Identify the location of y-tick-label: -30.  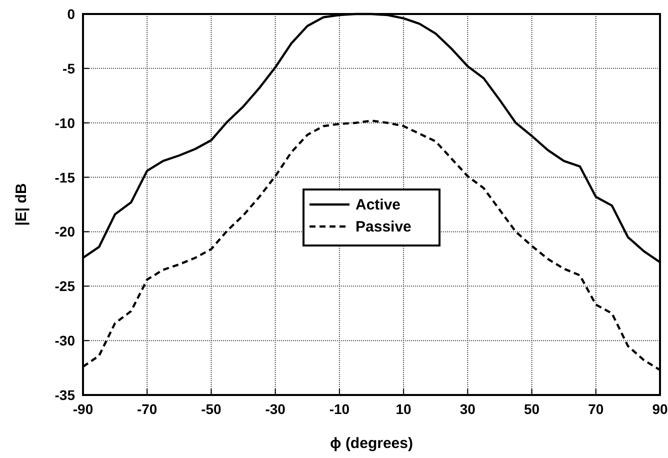
(65, 340).